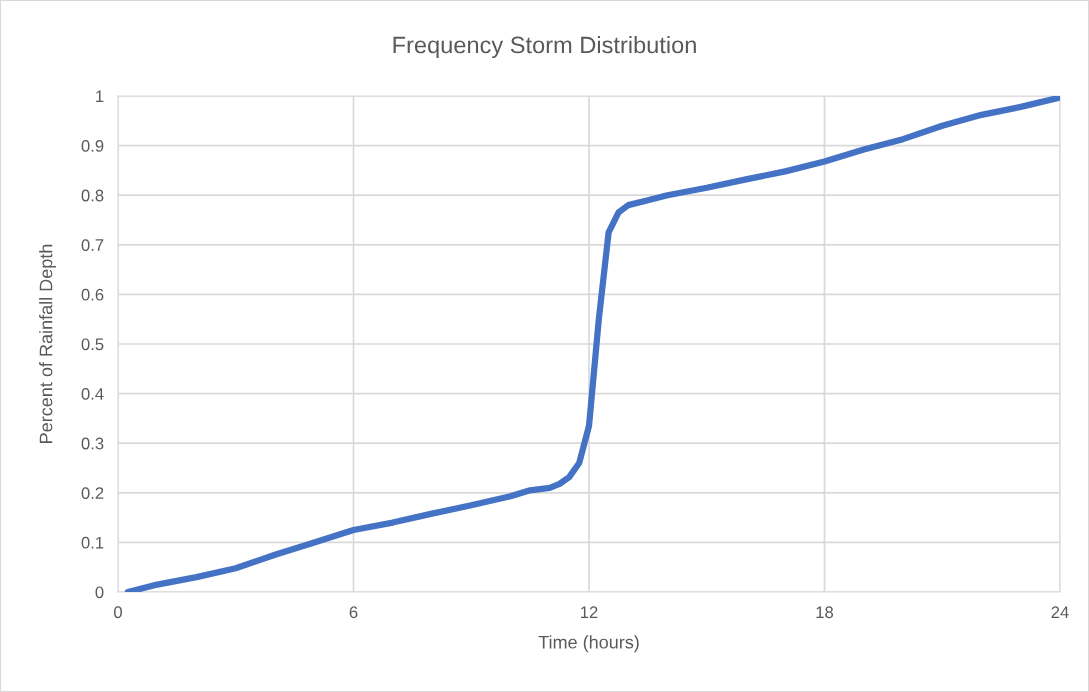  I want to click on y-axis-title: Percent of Rainfall Depth, so click(47, 343).